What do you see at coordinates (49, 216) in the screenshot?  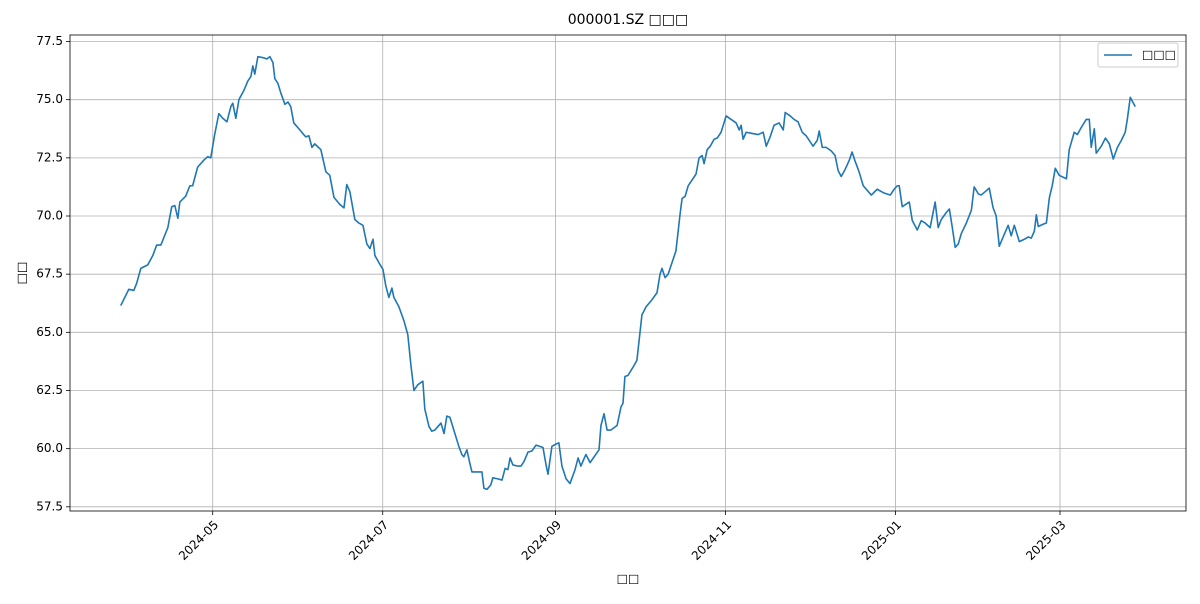 I see `y-tick-label: 70.0` at bounding box center [49, 216].